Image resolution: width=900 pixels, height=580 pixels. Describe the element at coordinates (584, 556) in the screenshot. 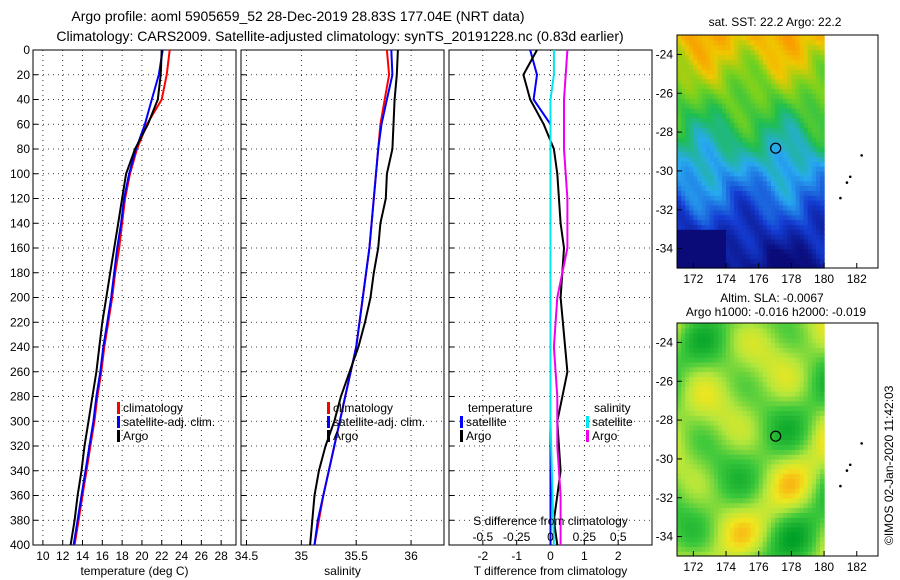

I see `x-tick-label: 1` at that location.